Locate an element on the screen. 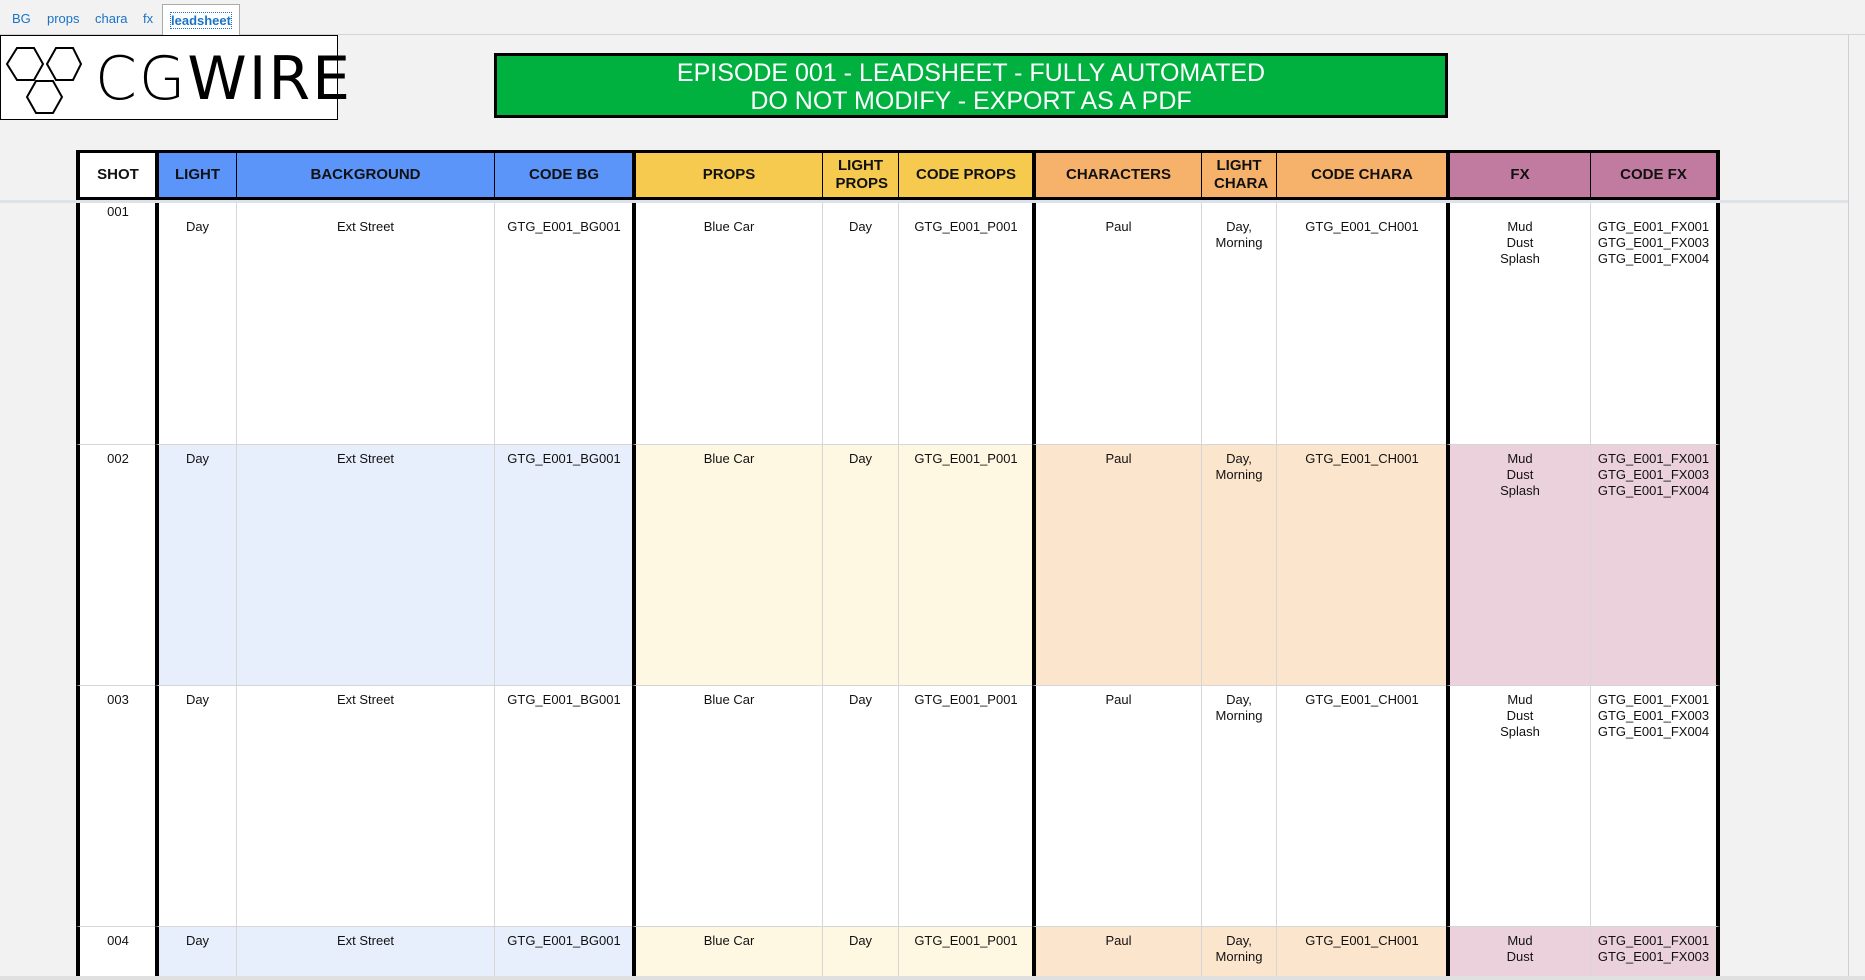 The image size is (1865, 980). cell-text: Blue Car is located at coordinates (729, 458).